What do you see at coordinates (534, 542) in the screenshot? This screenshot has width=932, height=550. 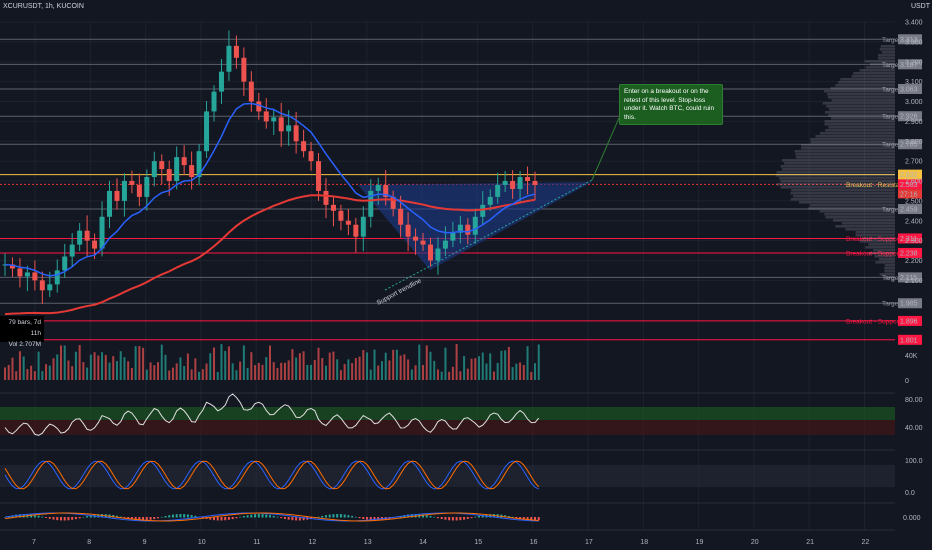 I see `time-tick: 16` at bounding box center [534, 542].